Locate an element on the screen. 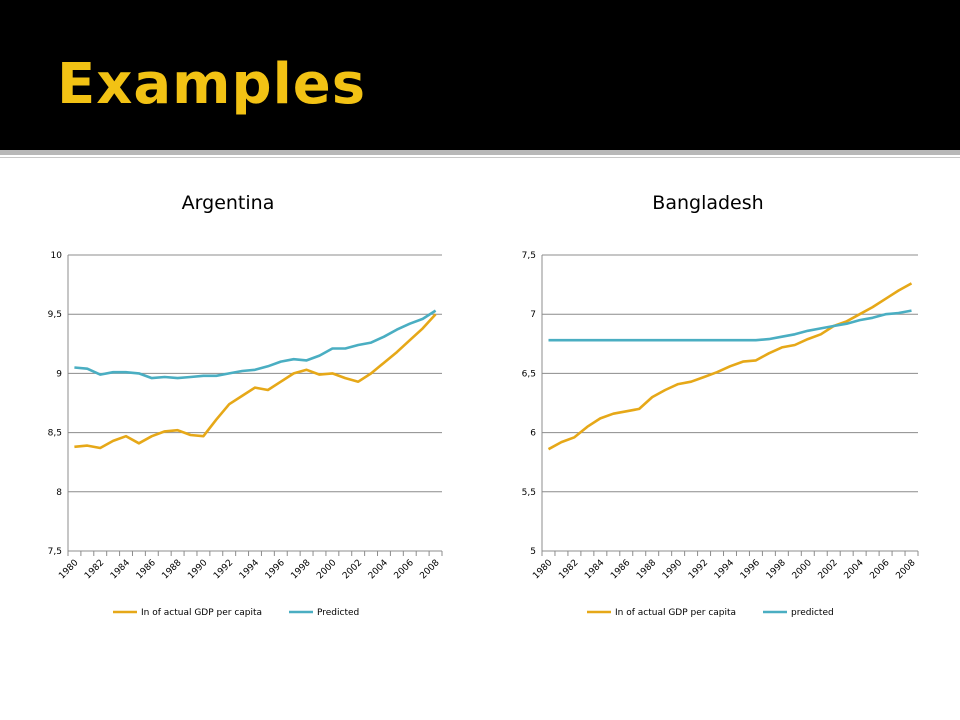  slide-title: Examples is located at coordinates (212, 84).